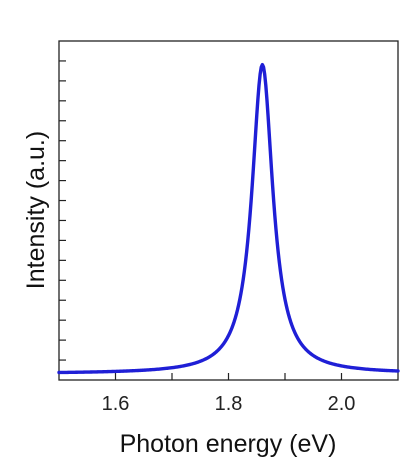 This screenshot has height=467, width=416. I want to click on x-tick-label: 1.8, so click(229, 404).